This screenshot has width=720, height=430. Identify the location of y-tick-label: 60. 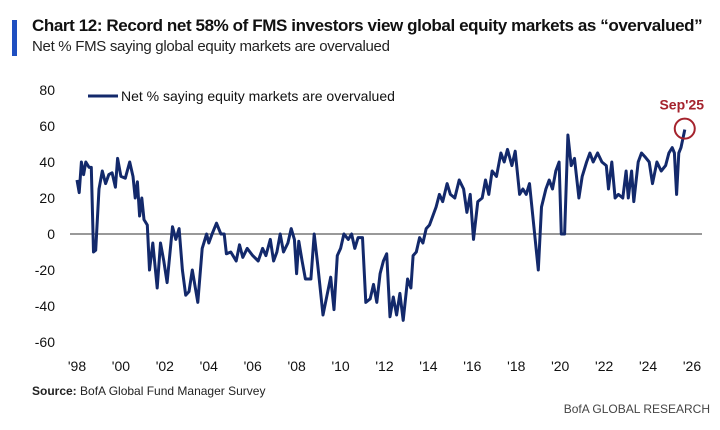
(47, 126).